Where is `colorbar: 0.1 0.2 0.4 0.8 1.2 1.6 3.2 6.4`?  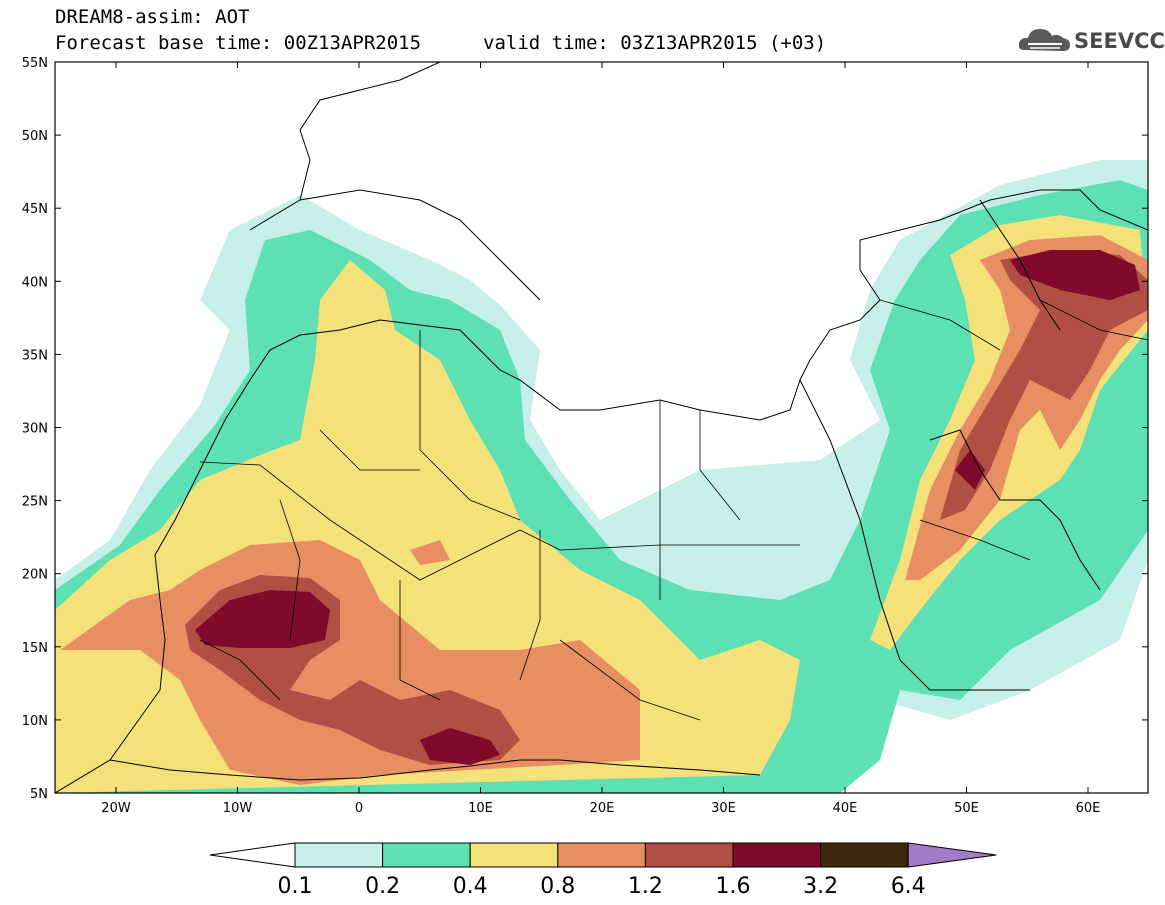 colorbar: 0.1 0.2 0.4 0.8 1.2 1.6 3.2 6.4 is located at coordinates (603, 870).